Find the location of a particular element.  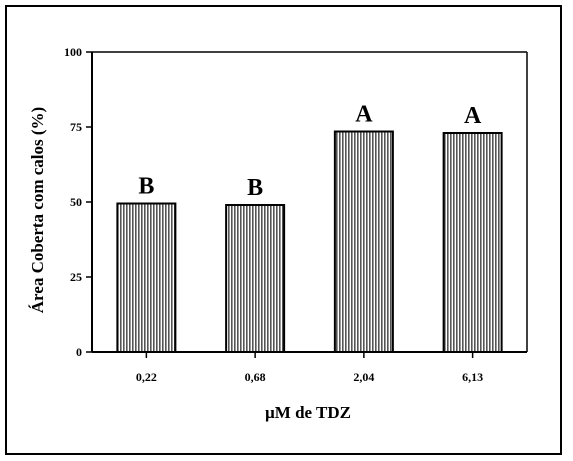

y-tick-label-100: 100 is located at coordinates (73, 52).